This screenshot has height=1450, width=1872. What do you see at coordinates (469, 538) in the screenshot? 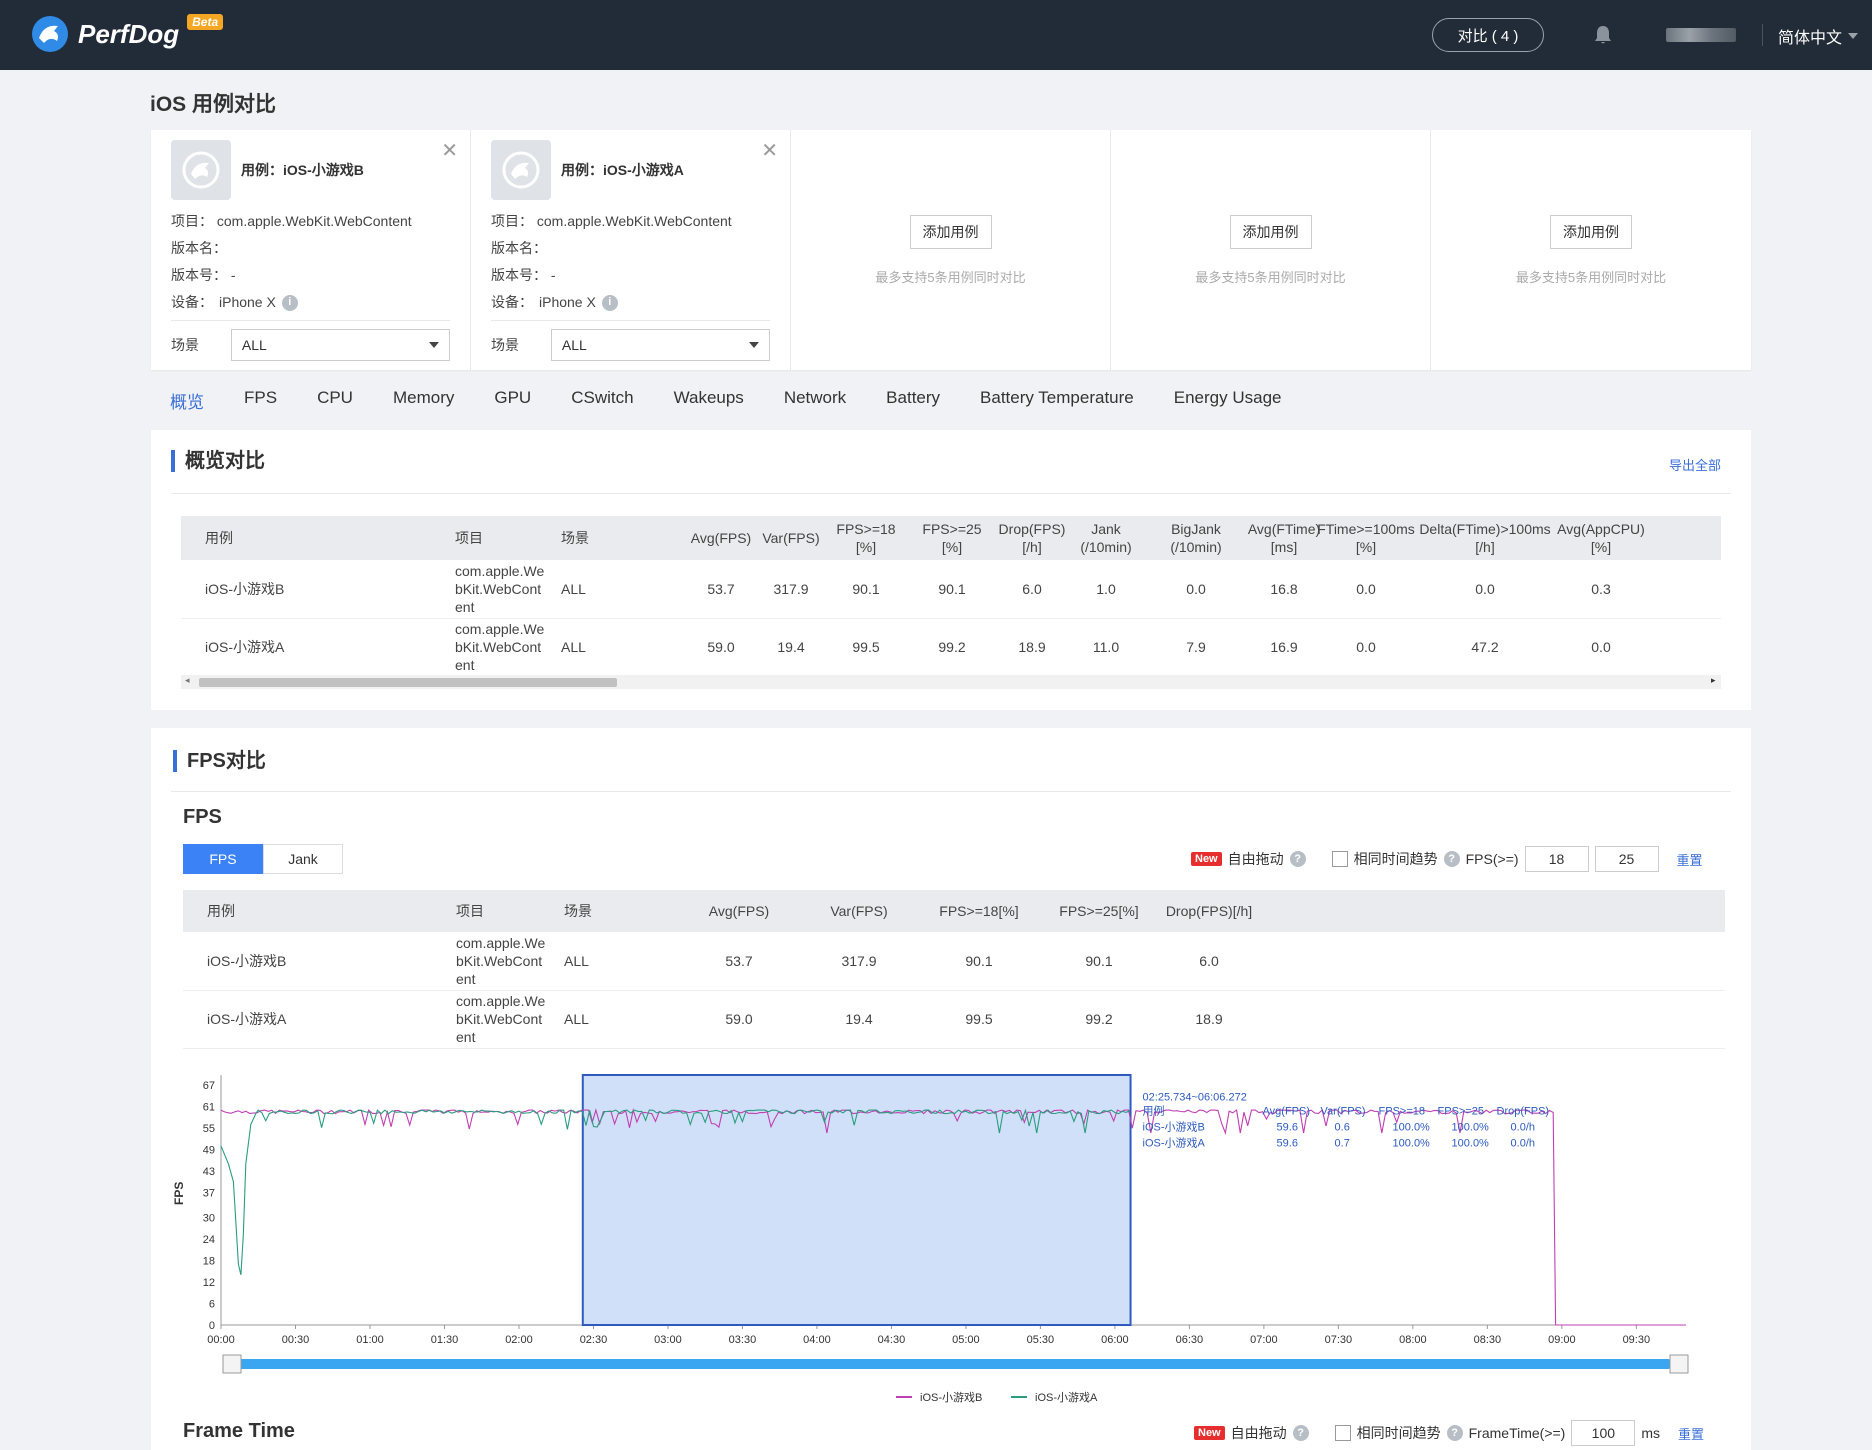
I see `column-header: 项目` at bounding box center [469, 538].